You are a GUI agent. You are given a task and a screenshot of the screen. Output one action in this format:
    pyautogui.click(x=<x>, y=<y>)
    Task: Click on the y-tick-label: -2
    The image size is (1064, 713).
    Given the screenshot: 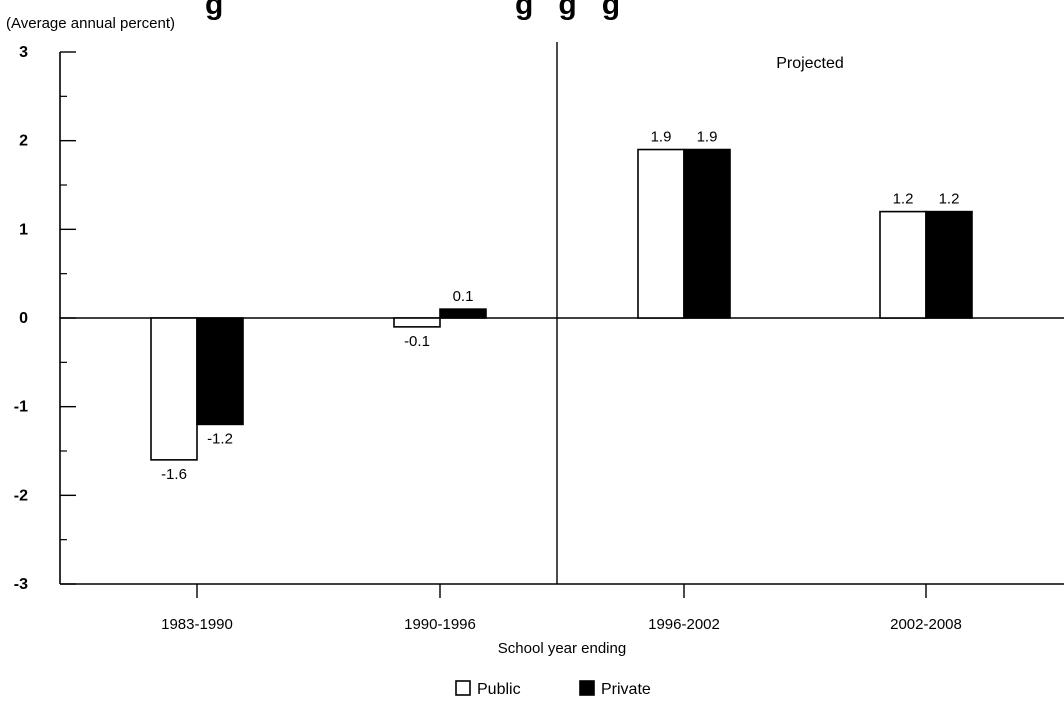 What is the action you would take?
    pyautogui.click(x=21, y=495)
    